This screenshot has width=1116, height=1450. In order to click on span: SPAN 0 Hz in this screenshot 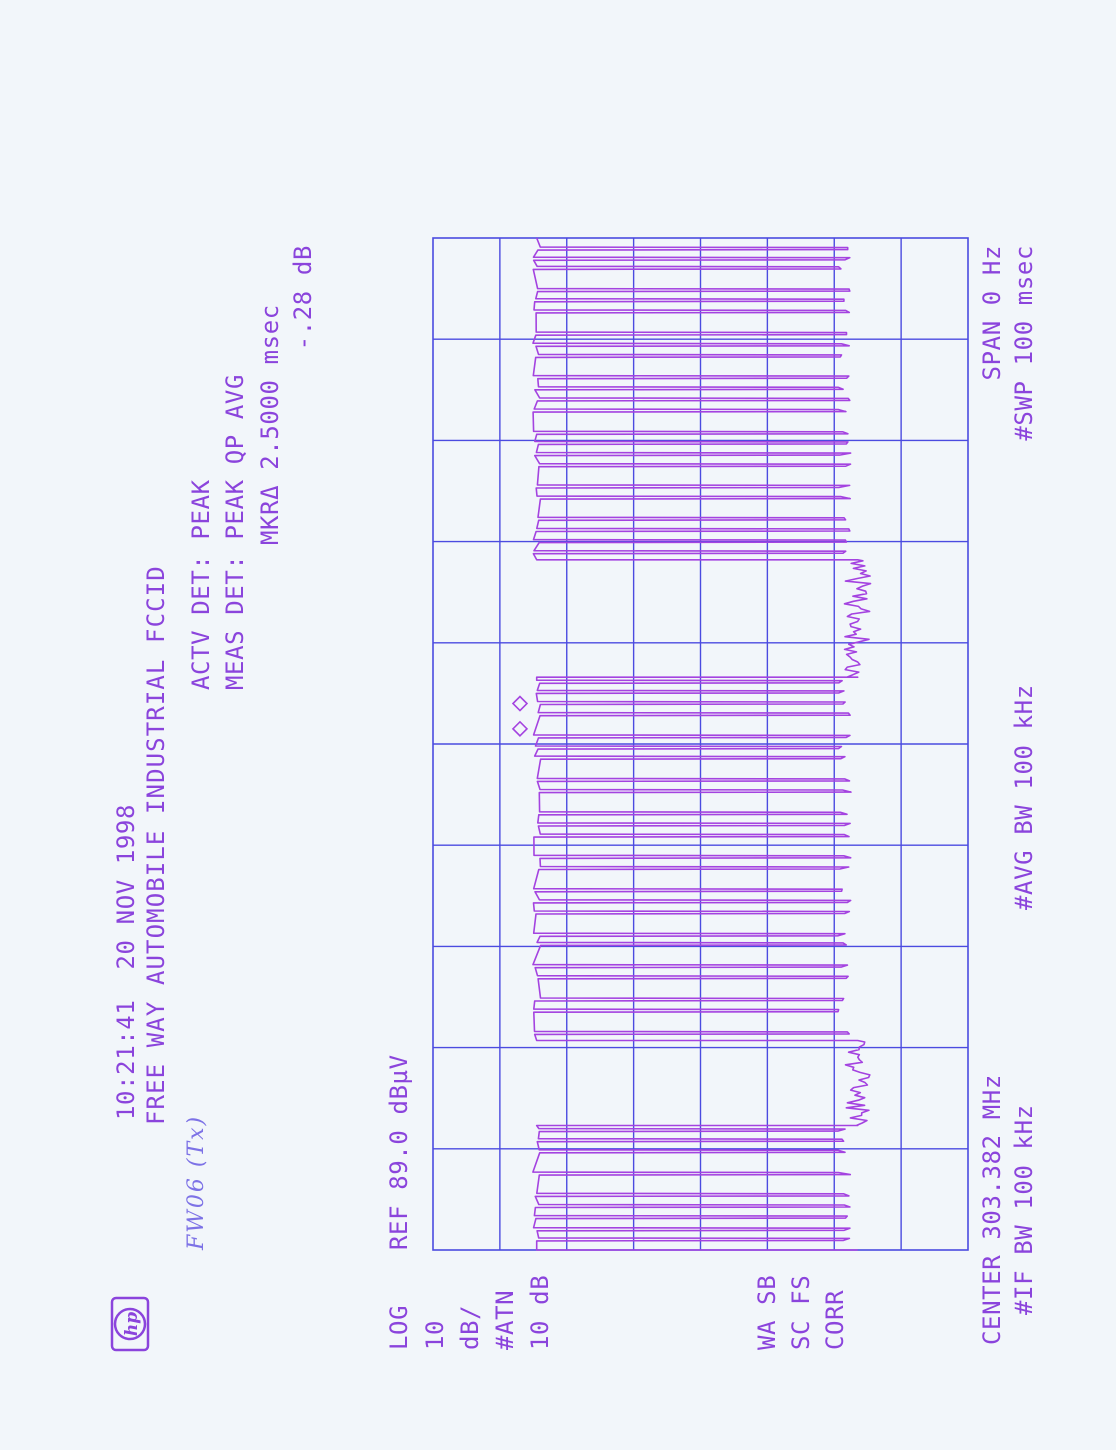, I will do `click(992, 313)`.